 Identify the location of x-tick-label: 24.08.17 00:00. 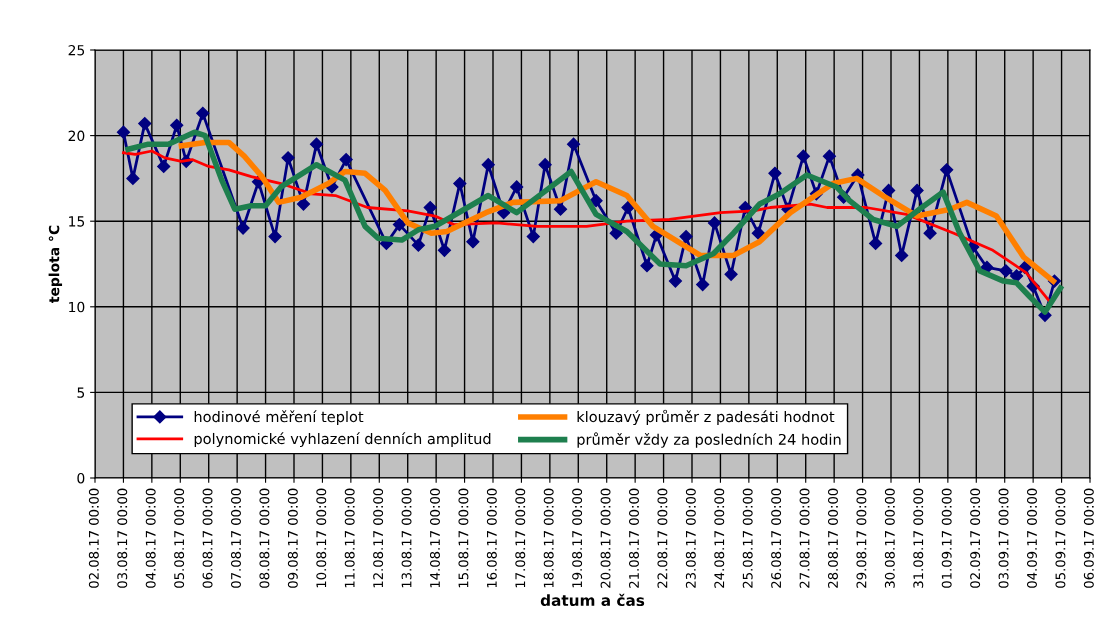
(719, 538).